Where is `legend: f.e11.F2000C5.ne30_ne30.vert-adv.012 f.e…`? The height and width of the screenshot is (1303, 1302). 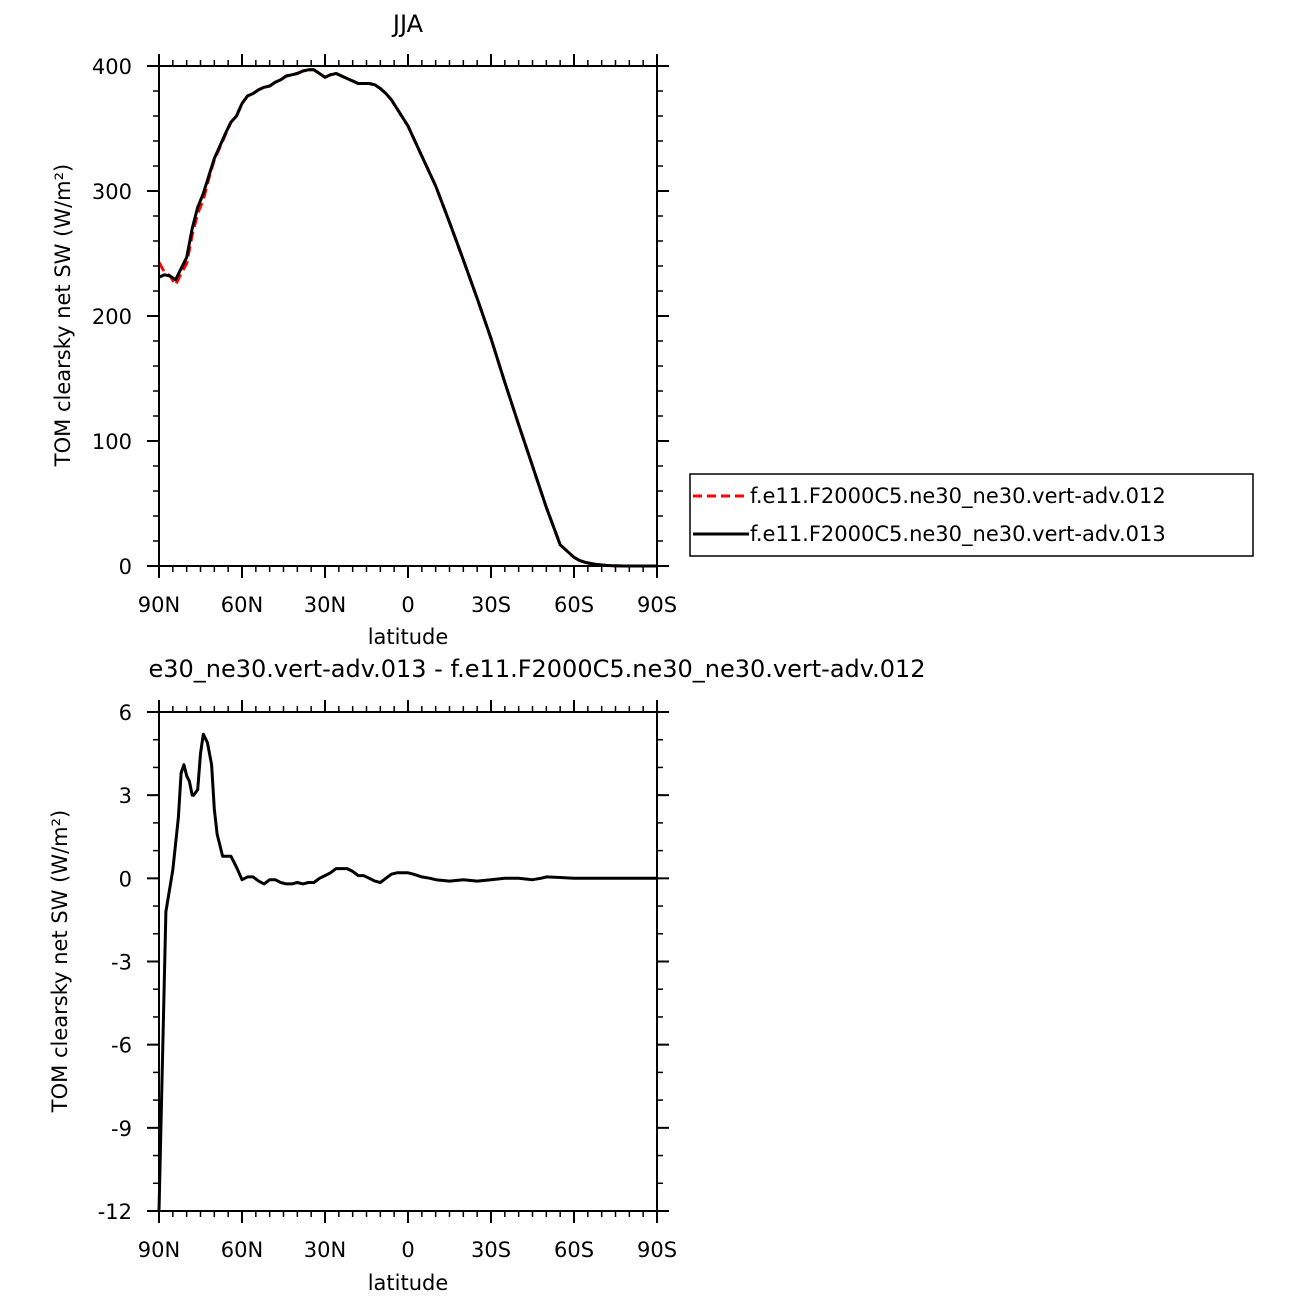 legend: f.e11.F2000C5.ne30_ne30.vert-adv.012 f.e… is located at coordinates (971, 515).